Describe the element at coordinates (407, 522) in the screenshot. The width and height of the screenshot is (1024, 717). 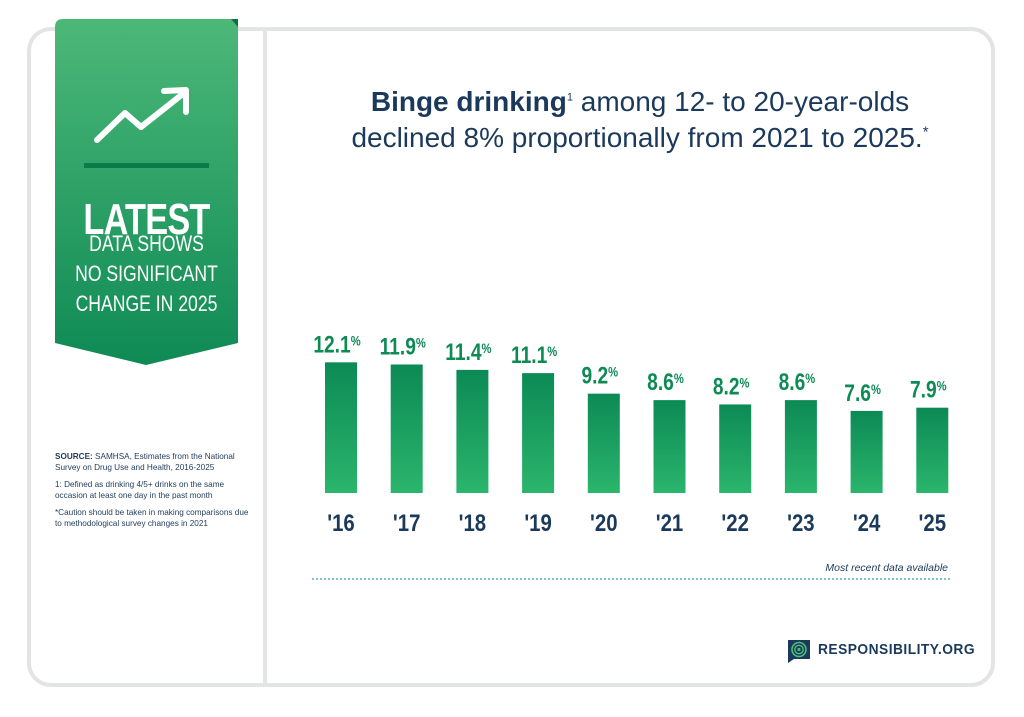
I see `year-tick-label: '17` at that location.